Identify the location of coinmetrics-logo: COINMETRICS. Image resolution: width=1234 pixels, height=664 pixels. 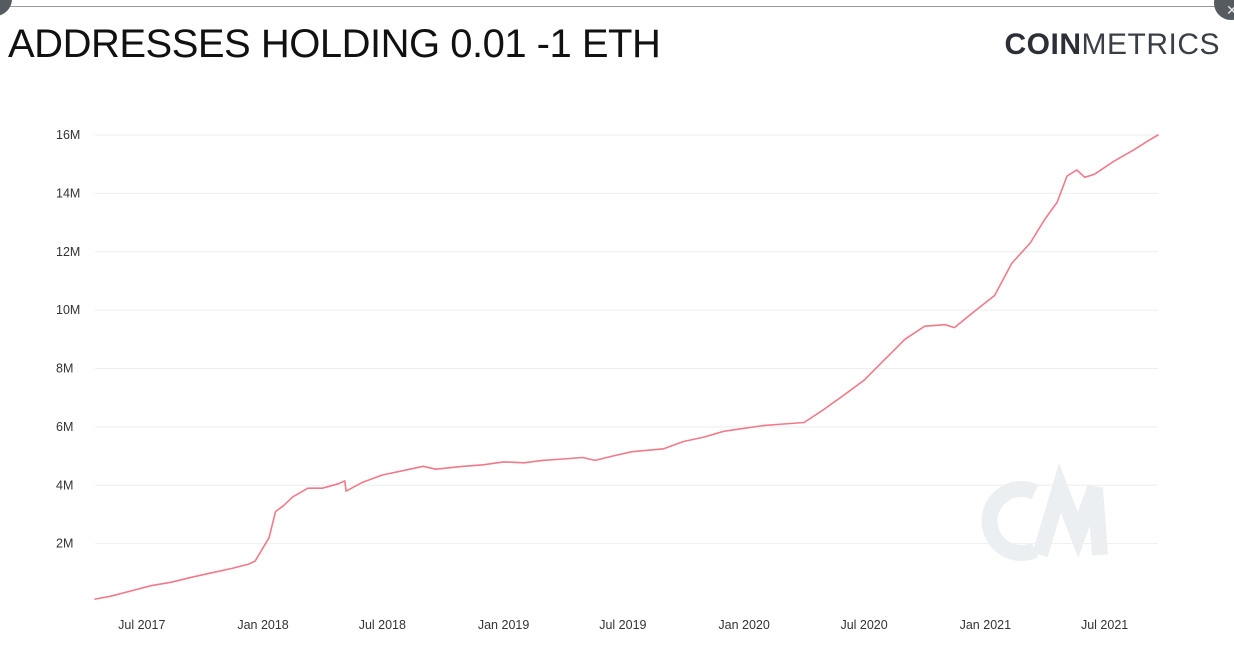
(1113, 45).